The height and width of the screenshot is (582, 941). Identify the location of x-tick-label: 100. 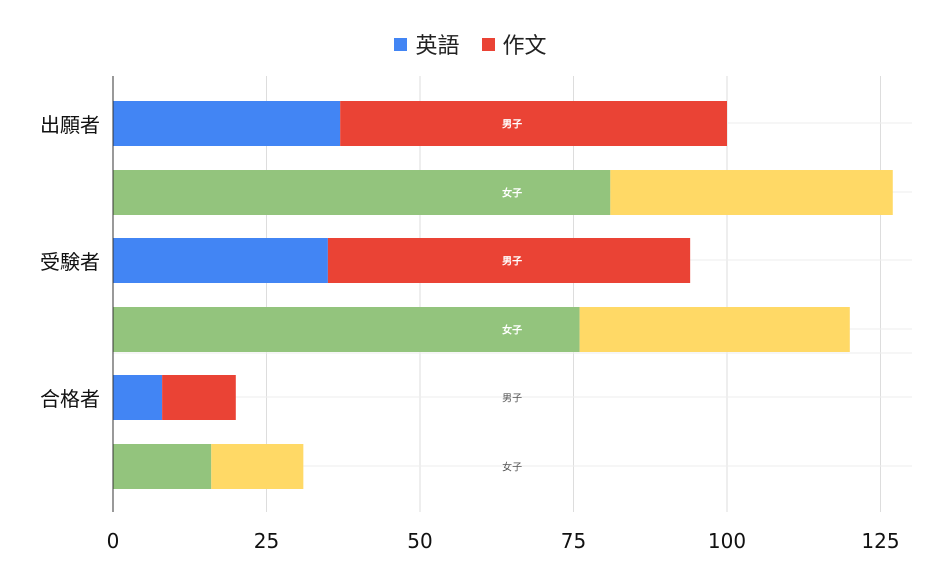
(727, 541).